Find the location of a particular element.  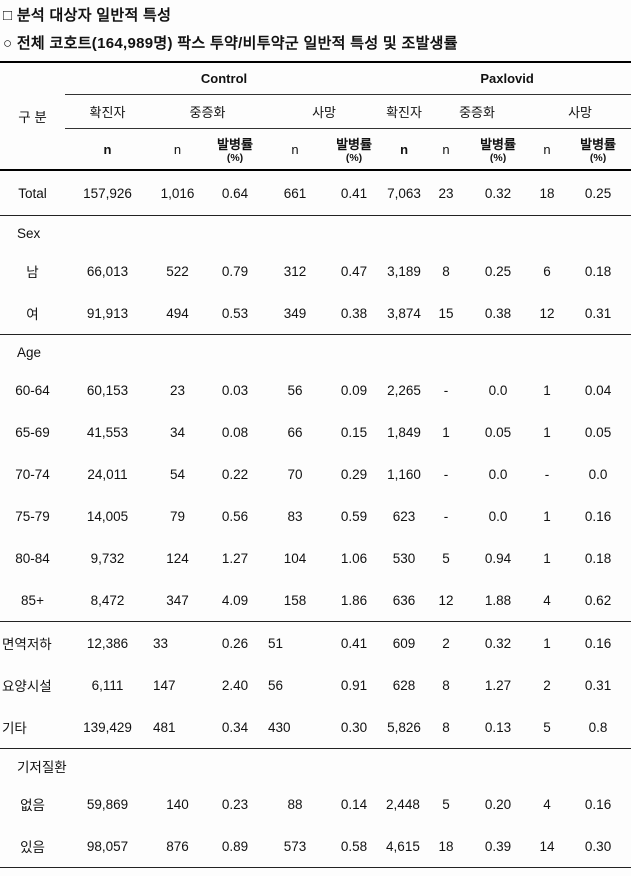

value-cell: 140 is located at coordinates (177, 804).